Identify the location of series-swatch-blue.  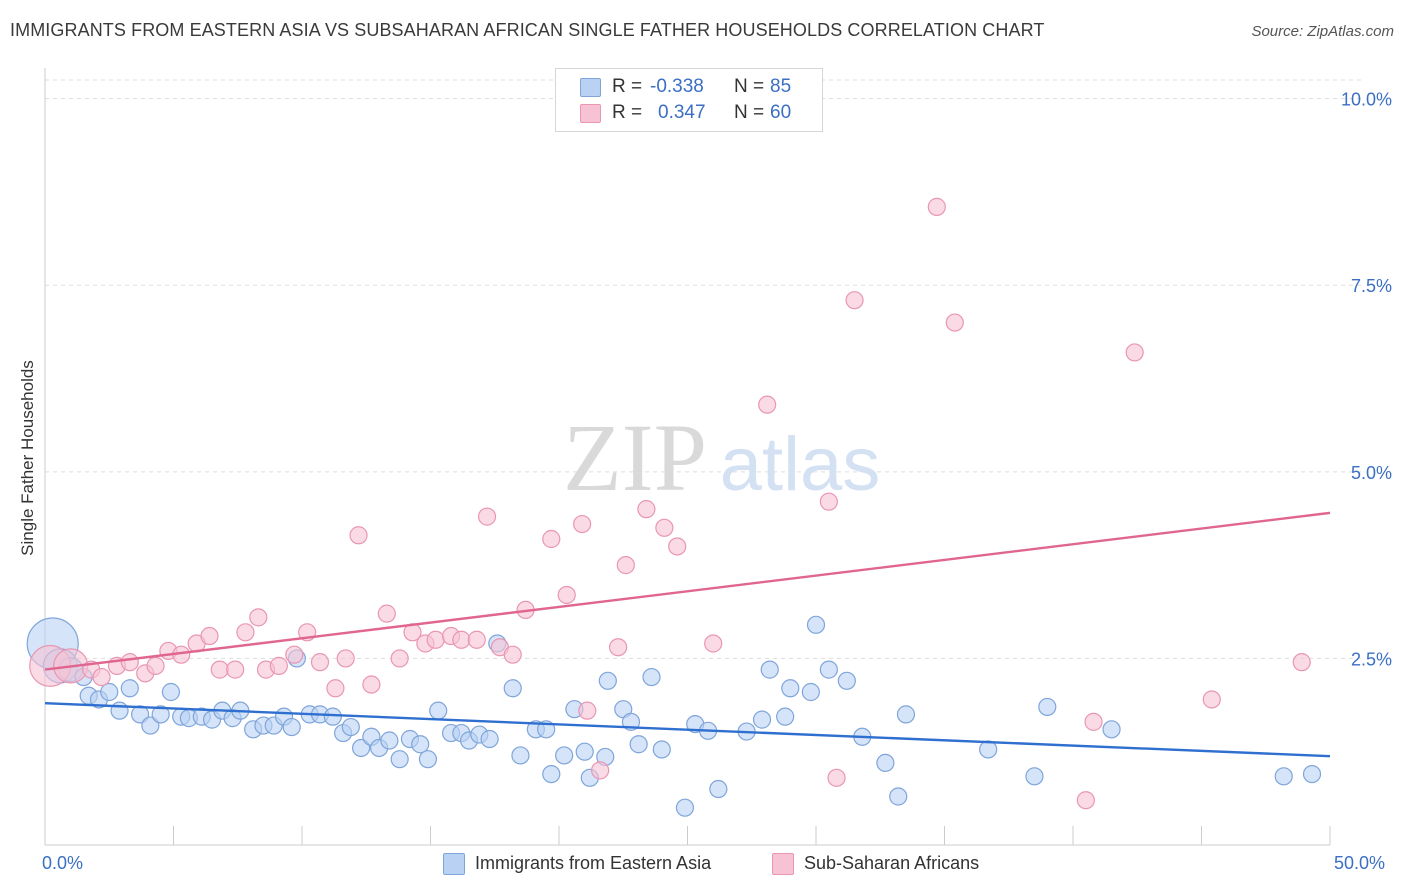
(454, 864).